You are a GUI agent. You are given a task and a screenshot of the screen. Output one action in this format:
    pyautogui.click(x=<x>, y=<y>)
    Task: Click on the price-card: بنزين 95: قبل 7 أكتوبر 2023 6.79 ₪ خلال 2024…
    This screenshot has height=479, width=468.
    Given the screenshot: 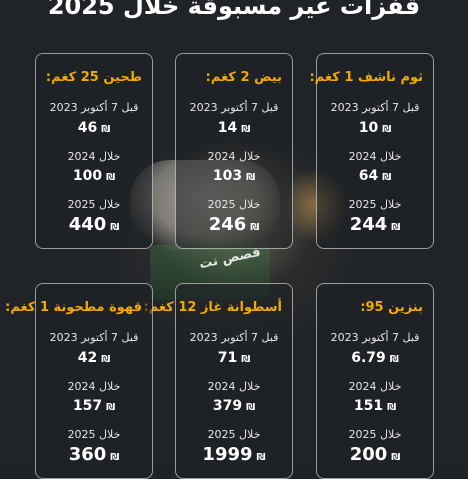 What is the action you would take?
    pyautogui.click(x=375, y=381)
    